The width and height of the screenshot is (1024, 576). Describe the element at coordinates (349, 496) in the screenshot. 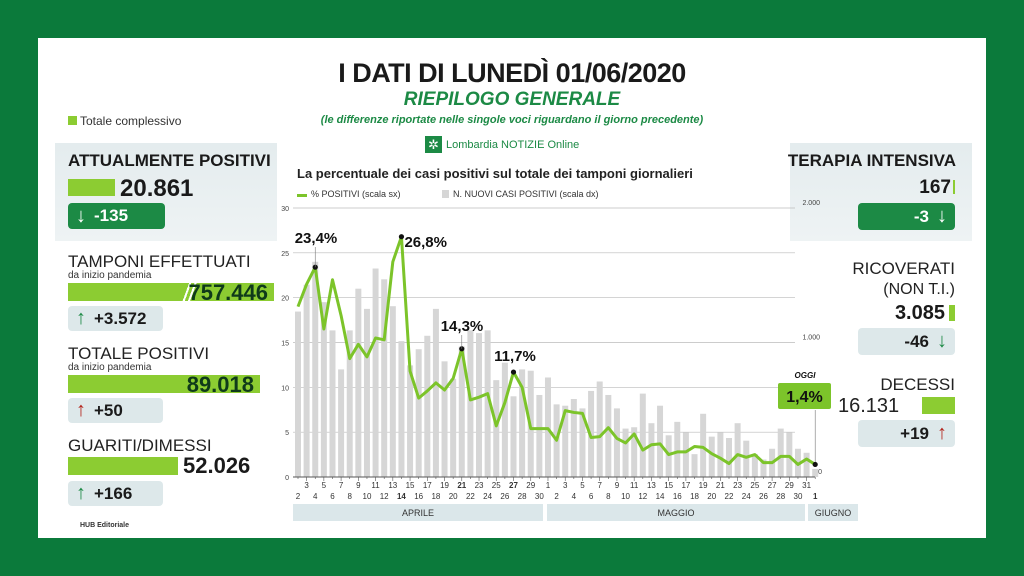

I see `day-label: 8` at that location.